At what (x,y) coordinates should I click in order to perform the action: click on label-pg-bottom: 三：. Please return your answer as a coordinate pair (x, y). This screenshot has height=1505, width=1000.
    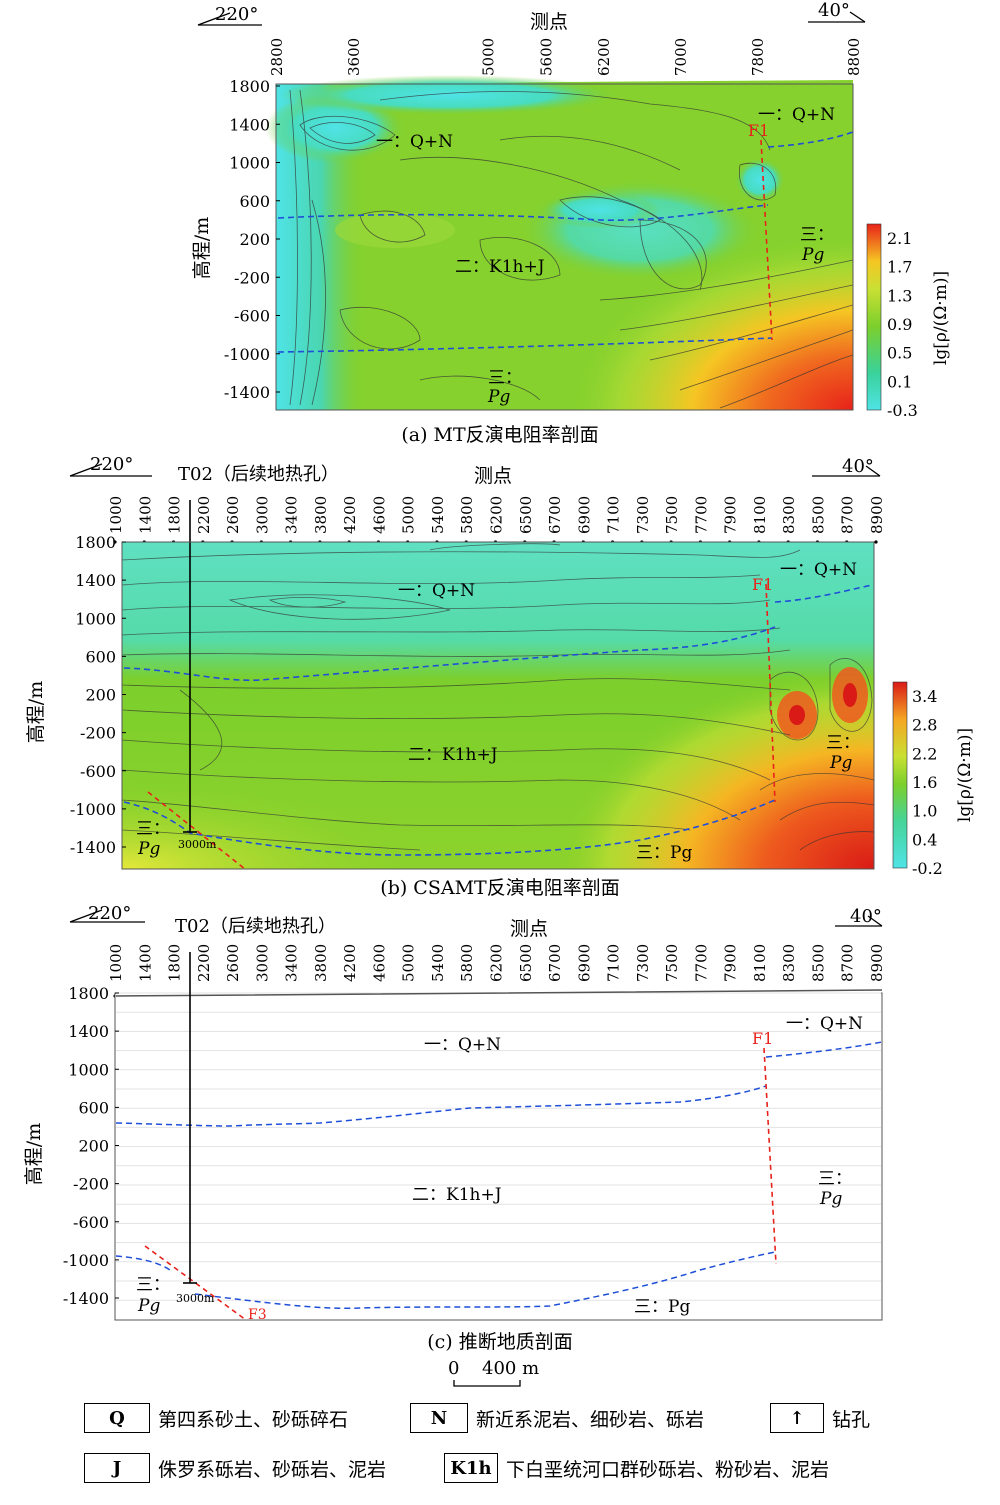
    Looking at the image, I should click on (505, 378).